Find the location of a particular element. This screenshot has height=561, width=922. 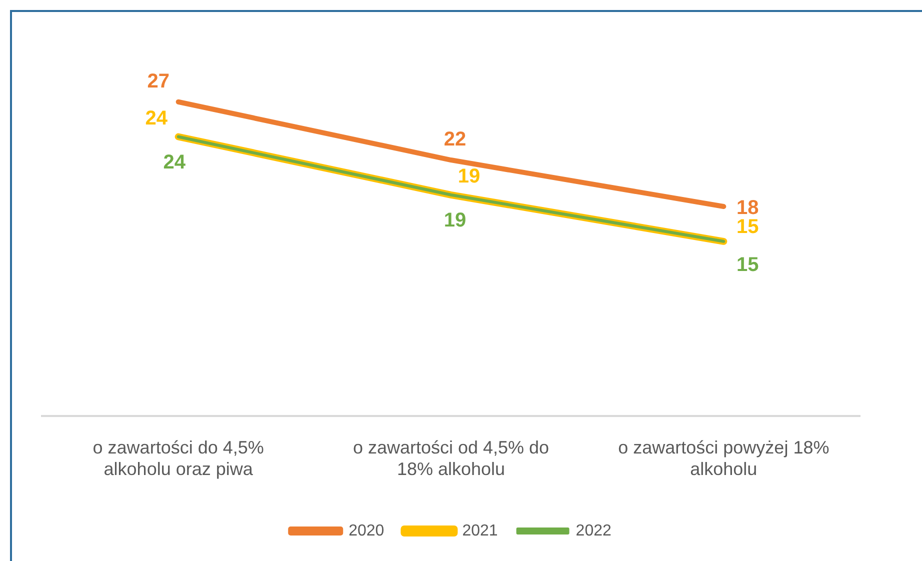

x-tick-label: o zawartości powyżej 18% alkoholu is located at coordinates (724, 459).